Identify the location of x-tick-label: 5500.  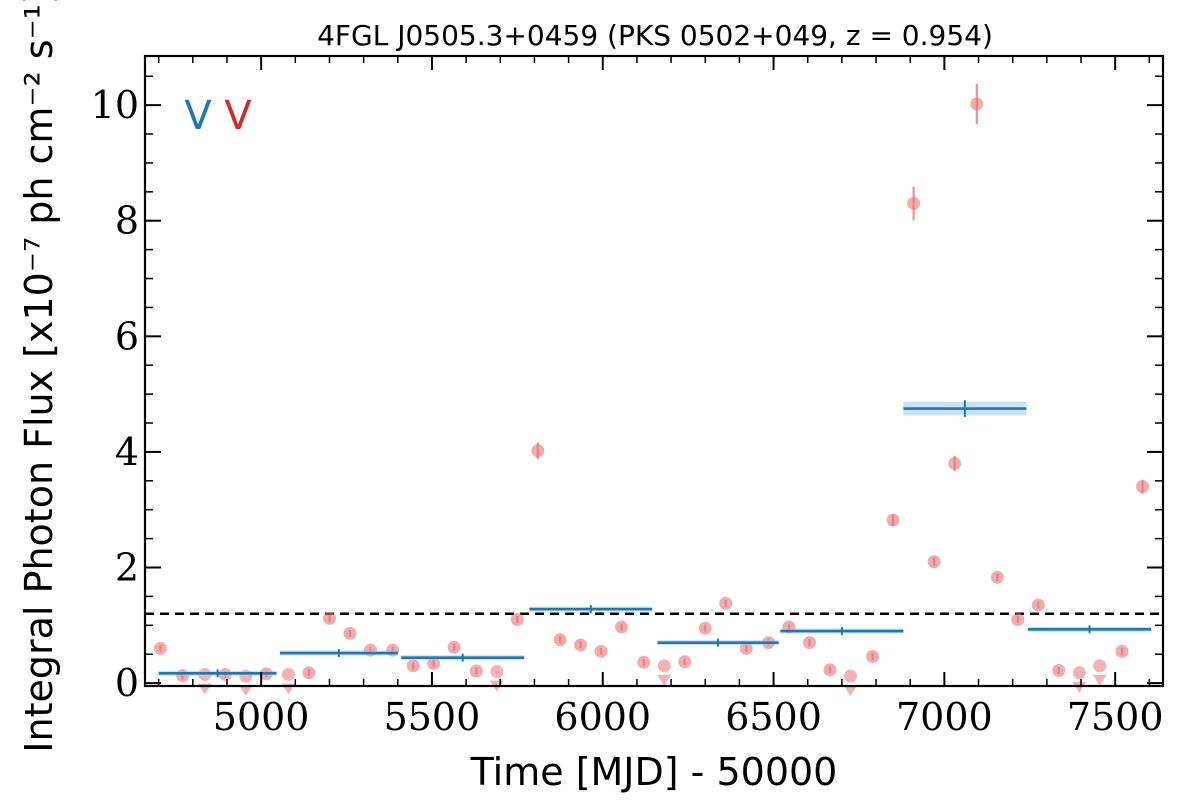
(432, 717).